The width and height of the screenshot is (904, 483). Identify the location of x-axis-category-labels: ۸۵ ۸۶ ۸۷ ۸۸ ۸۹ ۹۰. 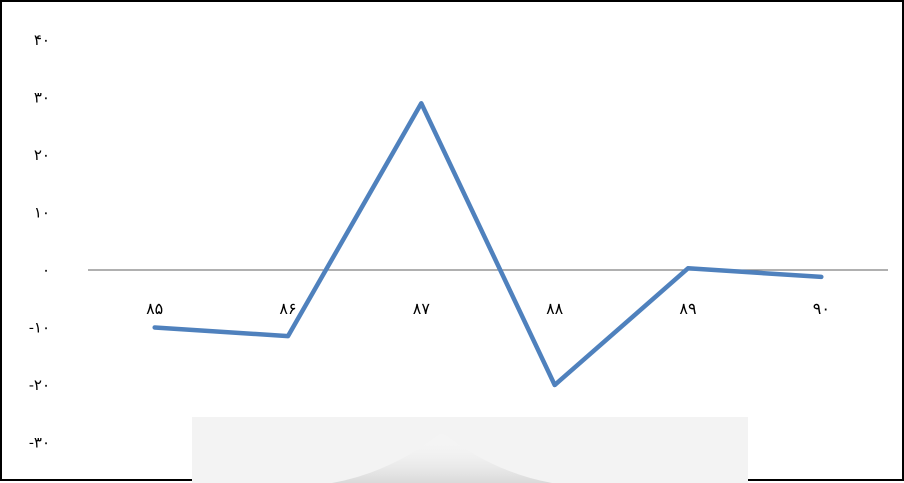
(488, 308).